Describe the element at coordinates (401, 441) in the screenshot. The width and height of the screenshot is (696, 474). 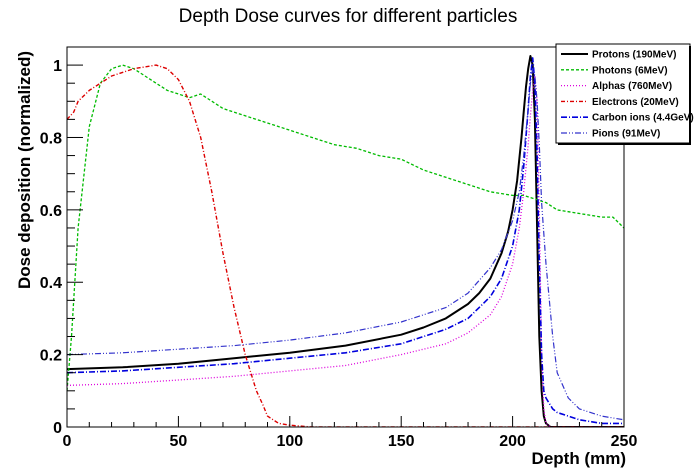
I see `x-tick-label: 150` at that location.